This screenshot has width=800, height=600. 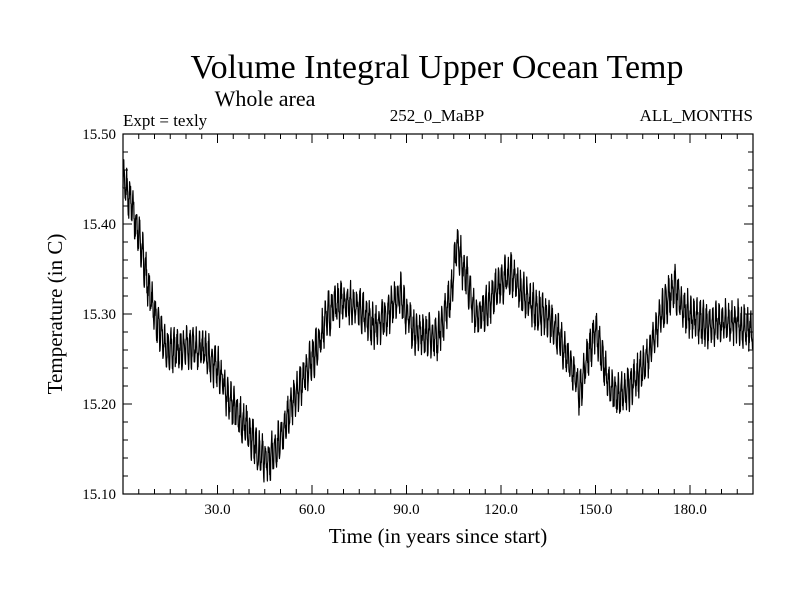 What do you see at coordinates (437, 67) in the screenshot?
I see `chart-title: Volume Integral Upper Ocean Temp` at bounding box center [437, 67].